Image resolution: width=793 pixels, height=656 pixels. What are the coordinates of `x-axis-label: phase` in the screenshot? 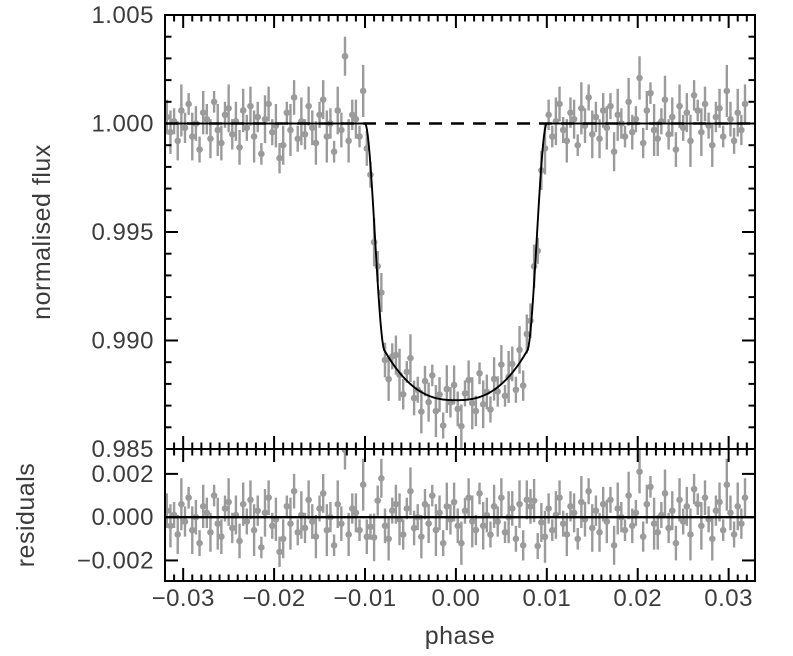 It's located at (460, 636).